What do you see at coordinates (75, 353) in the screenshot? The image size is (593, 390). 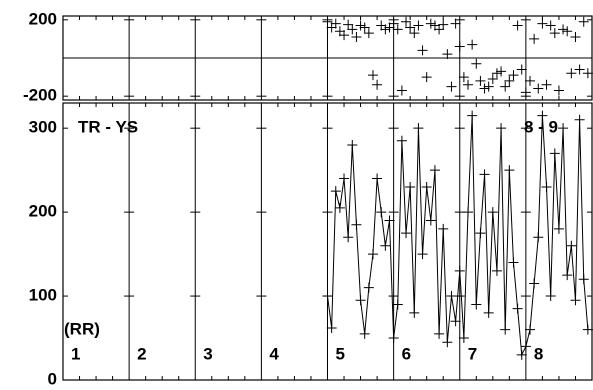 I see `section-label: 1` at bounding box center [75, 353].